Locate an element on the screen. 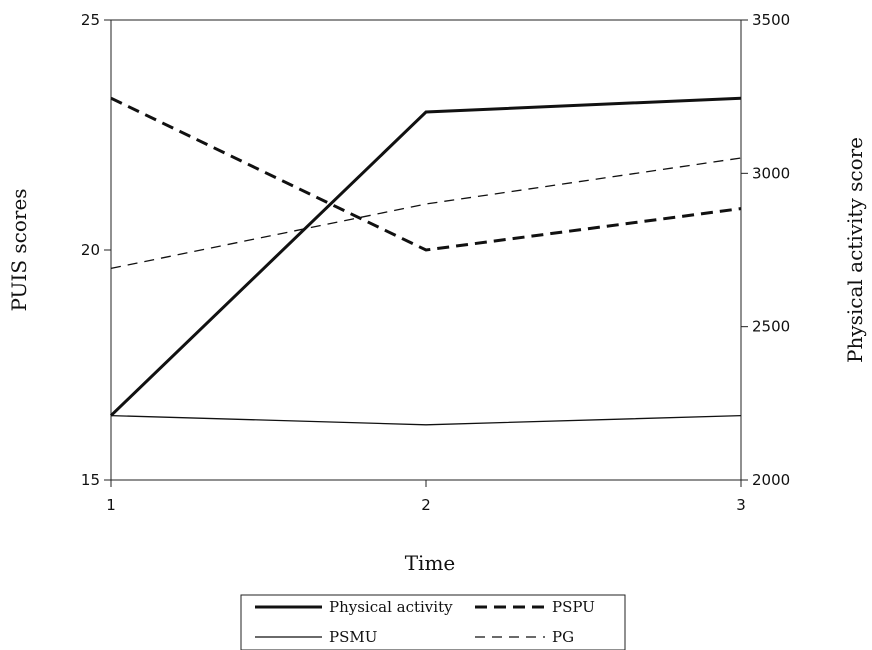 Image resolution: width=872 pixels, height=650 pixels. x-axis-ticks: 1 2 3 is located at coordinates (426, 497).